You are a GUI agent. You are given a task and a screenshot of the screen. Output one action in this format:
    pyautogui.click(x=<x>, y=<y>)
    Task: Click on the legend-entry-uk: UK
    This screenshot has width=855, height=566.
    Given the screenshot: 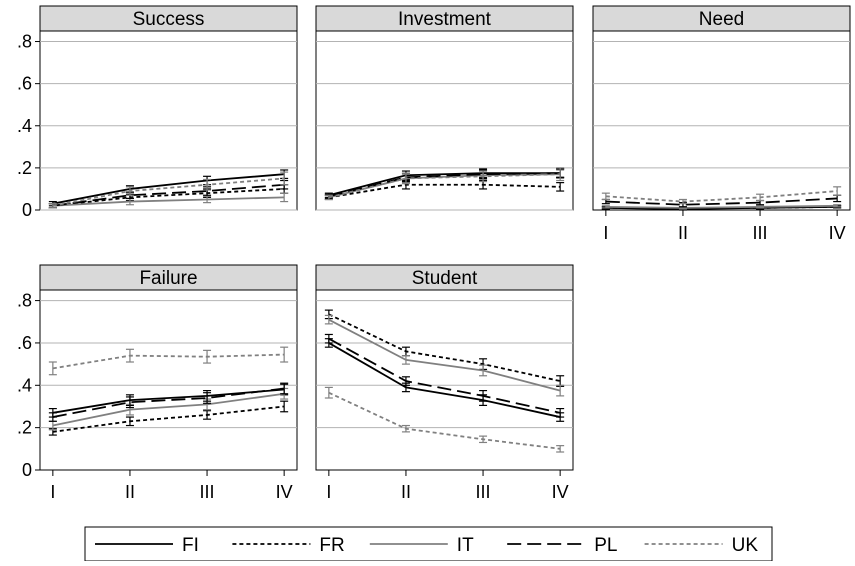 What is the action you would take?
    pyautogui.click(x=701, y=545)
    